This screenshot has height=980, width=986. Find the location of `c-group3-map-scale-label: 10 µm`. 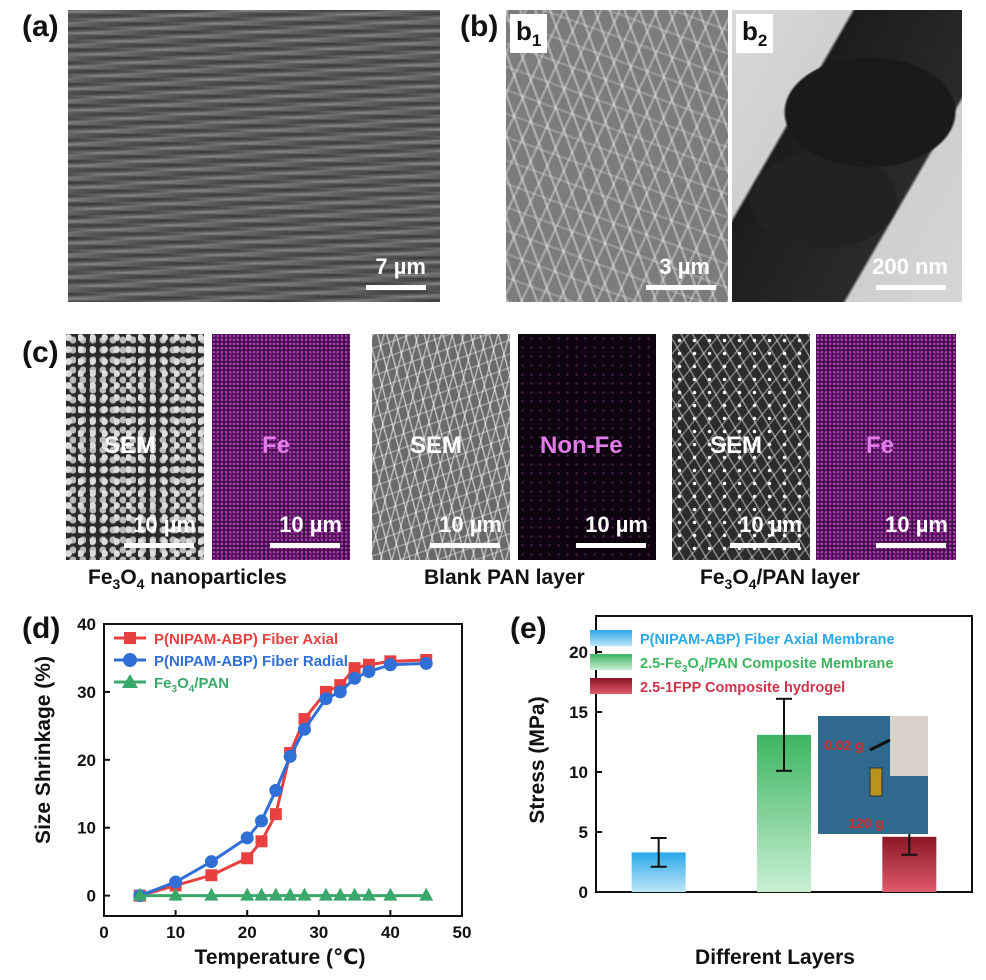

c-group3-map-scale-label: 10 µm is located at coordinates (916, 524).